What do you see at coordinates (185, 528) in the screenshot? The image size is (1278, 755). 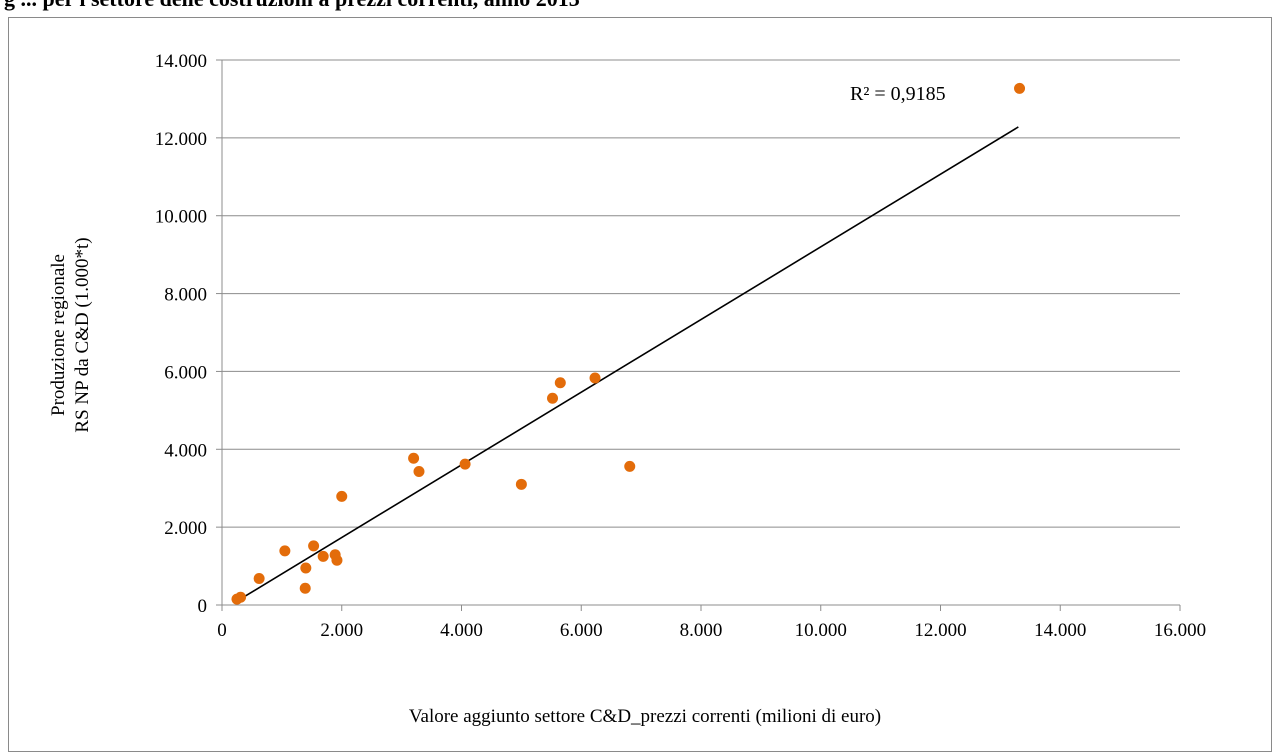 I see `y-tick-label: 2.000` at bounding box center [185, 528].